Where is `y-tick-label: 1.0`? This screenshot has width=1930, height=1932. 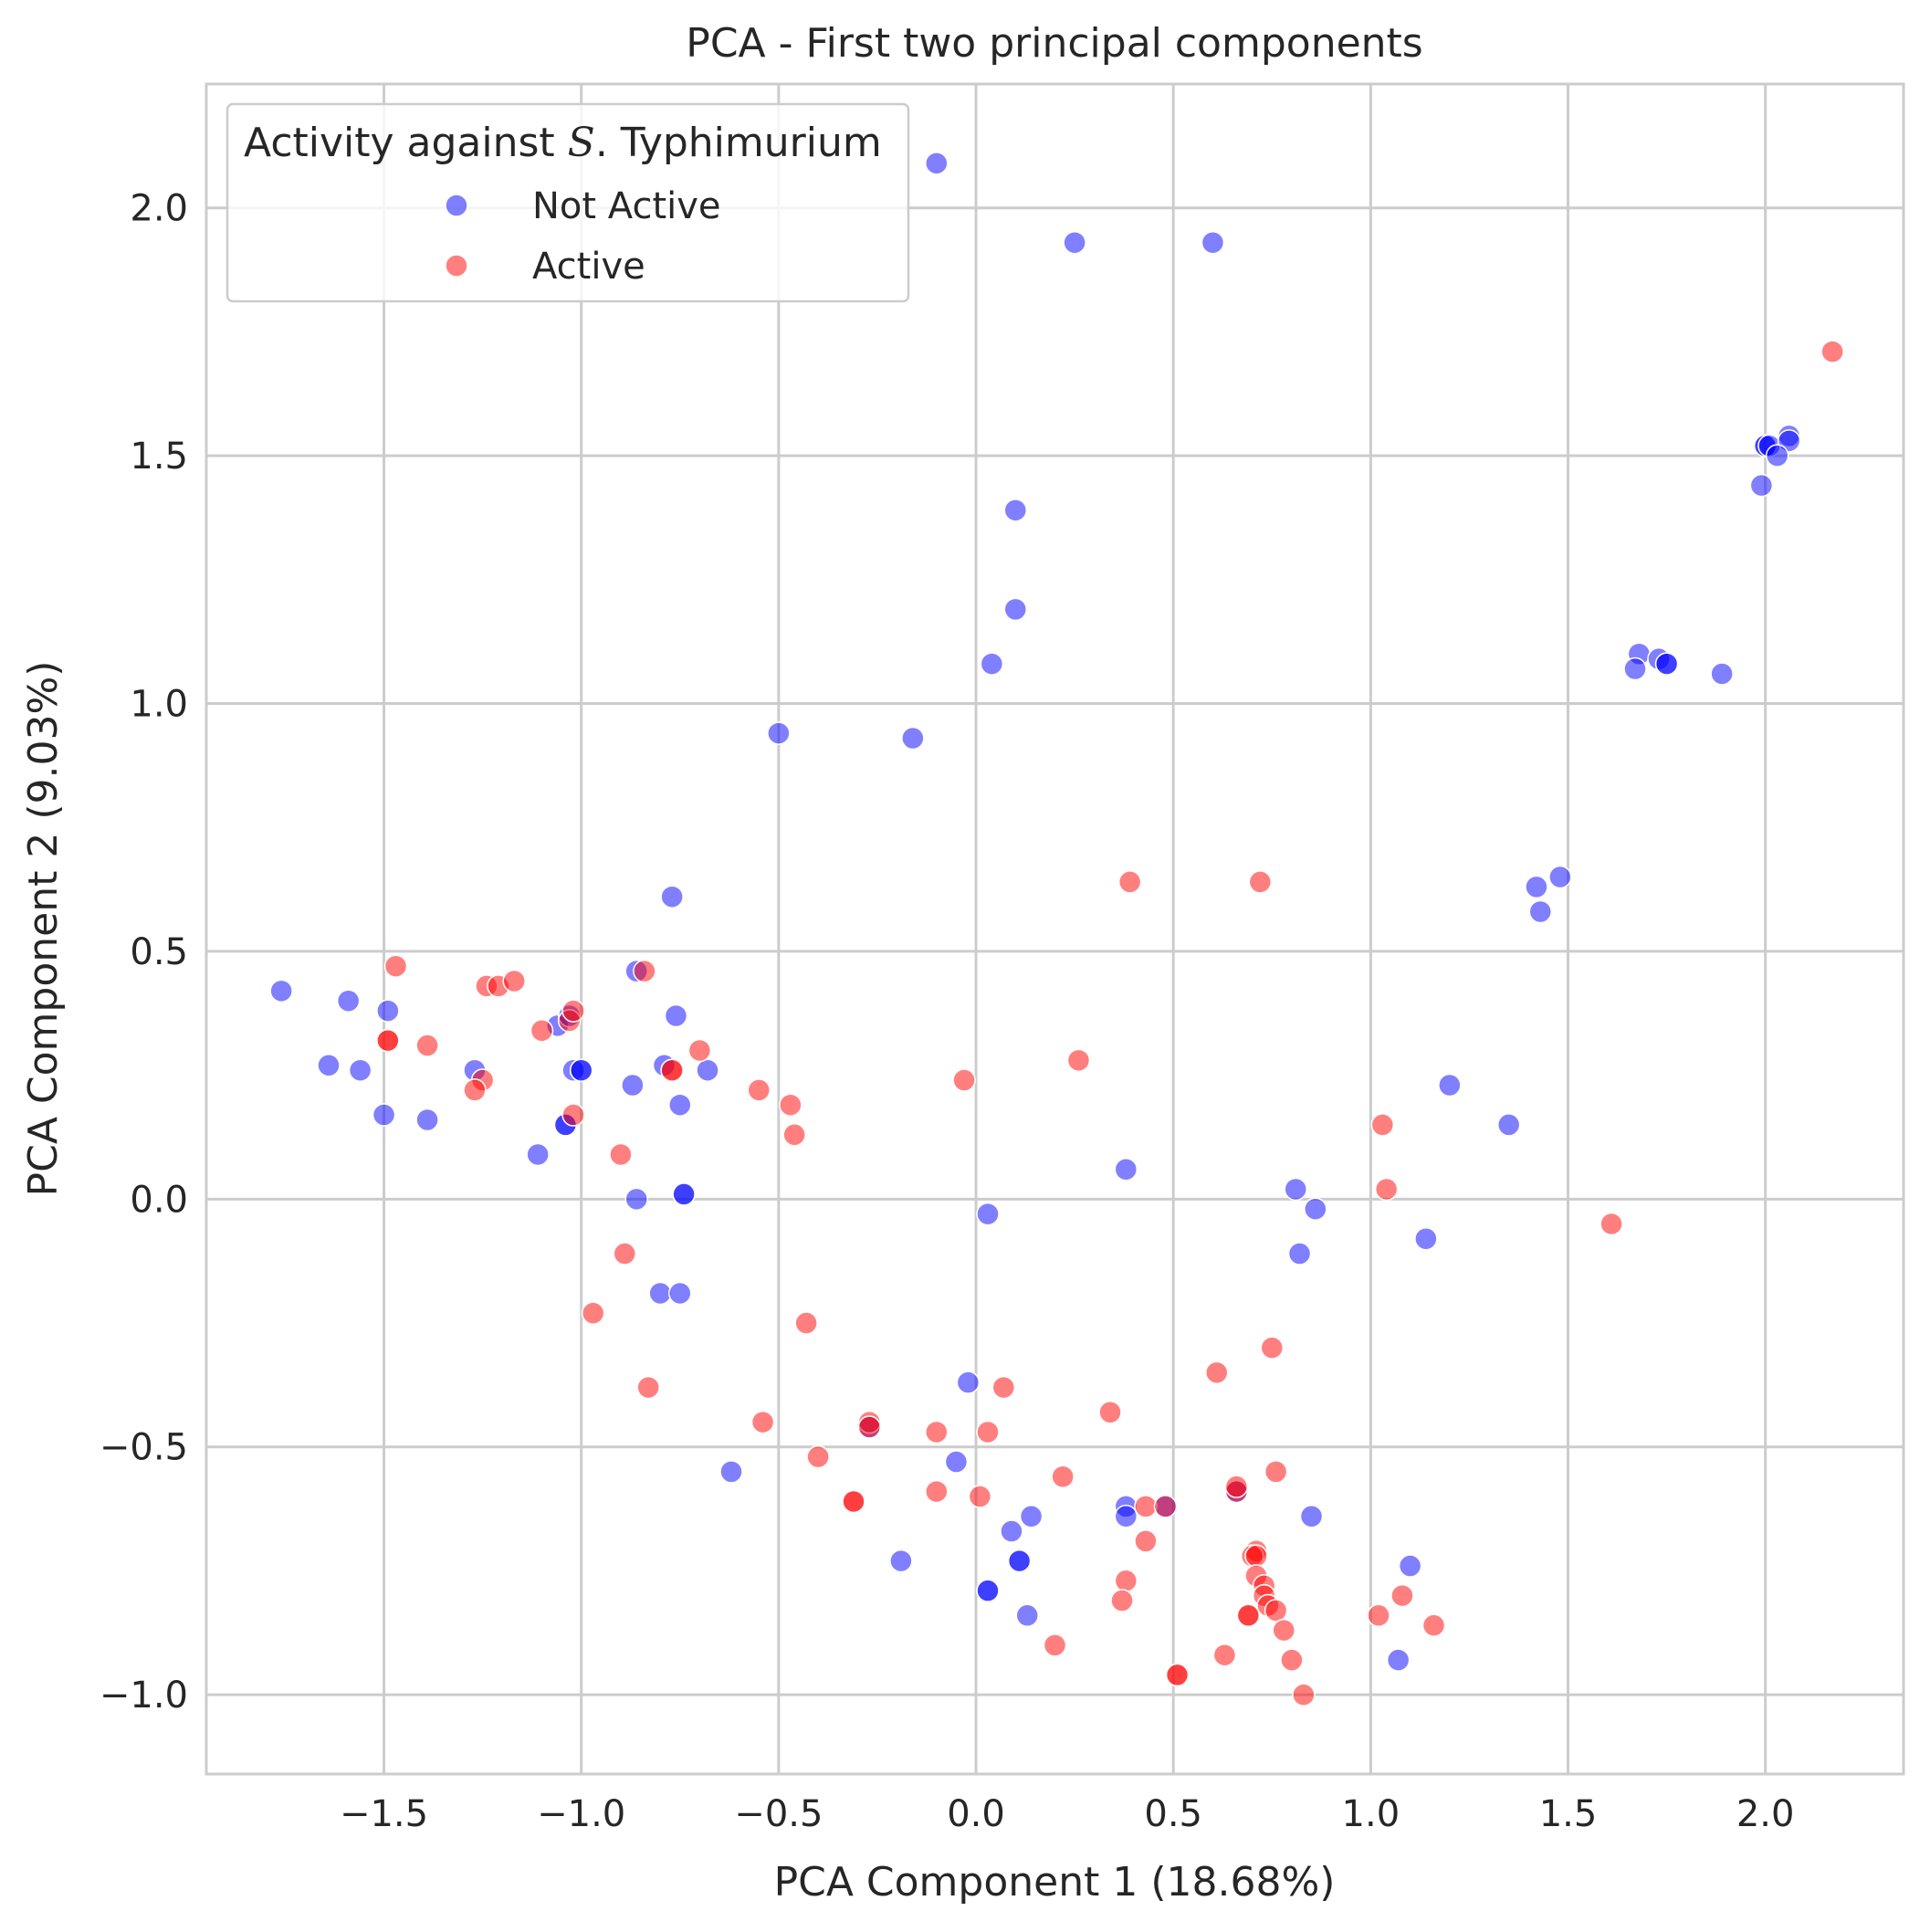
y-tick-label: 1.0 is located at coordinates (159, 705).